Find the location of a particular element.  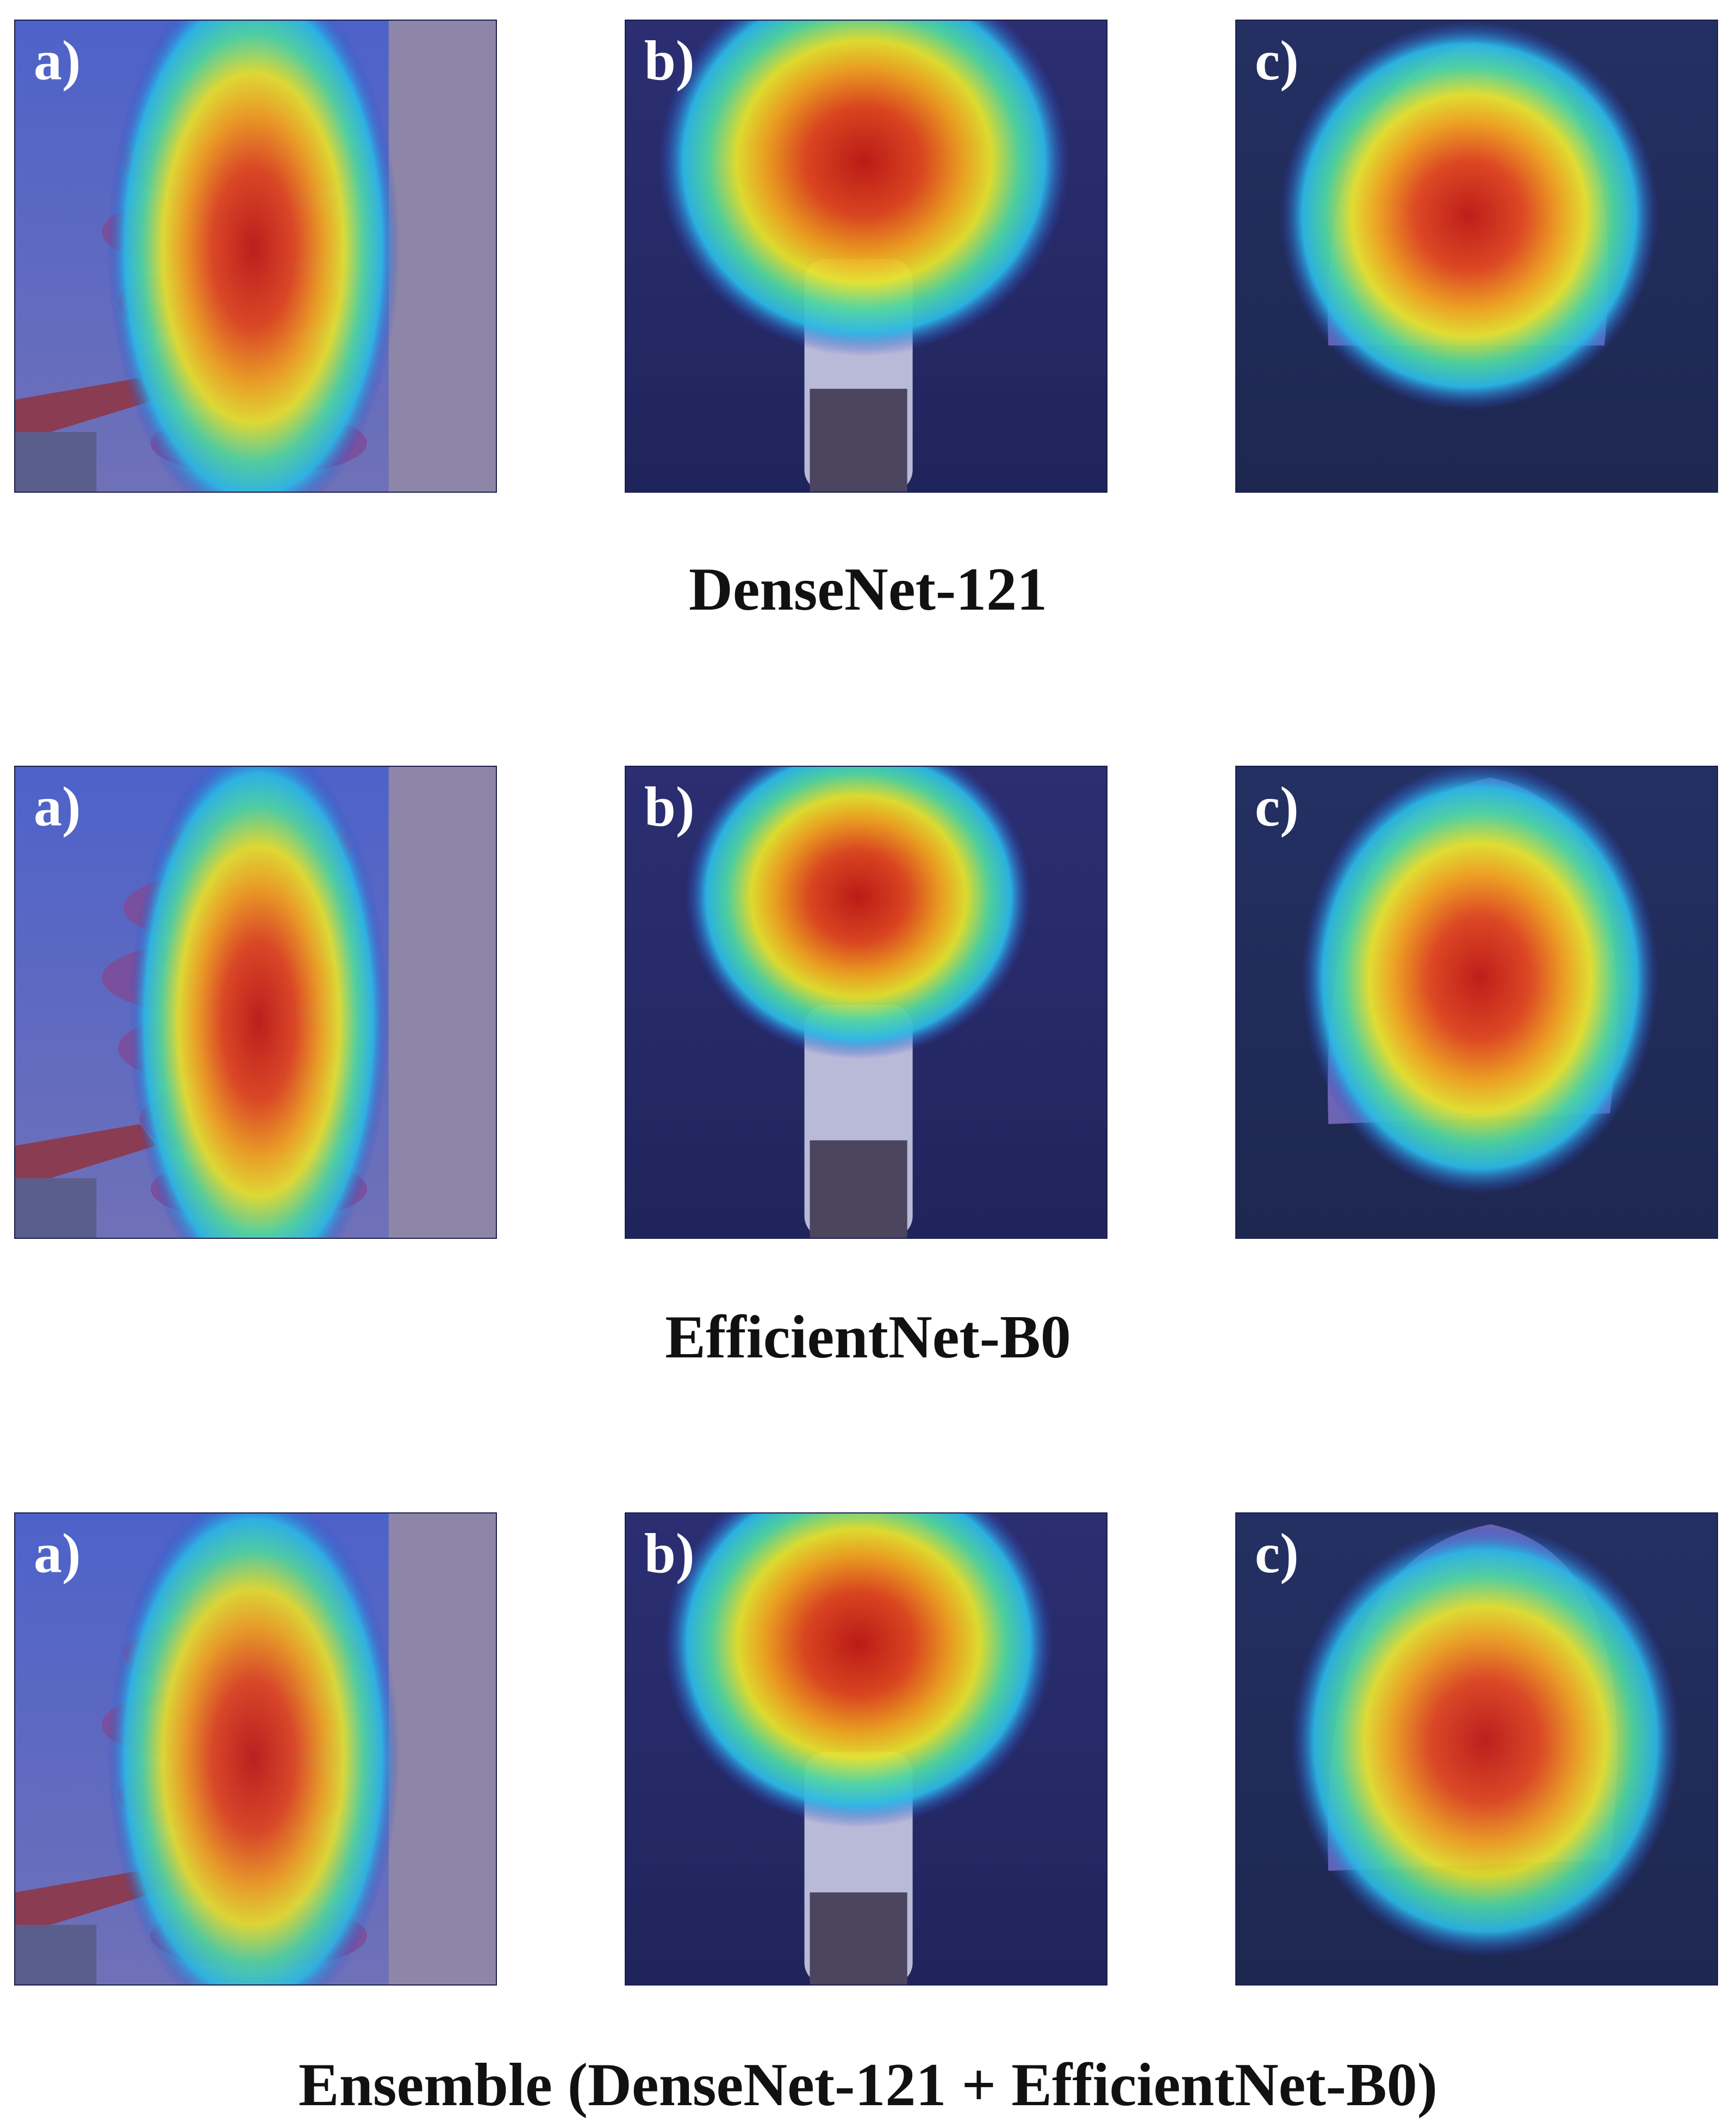

heatmap-panel-b-efficientnet: b) is located at coordinates (866, 1003).